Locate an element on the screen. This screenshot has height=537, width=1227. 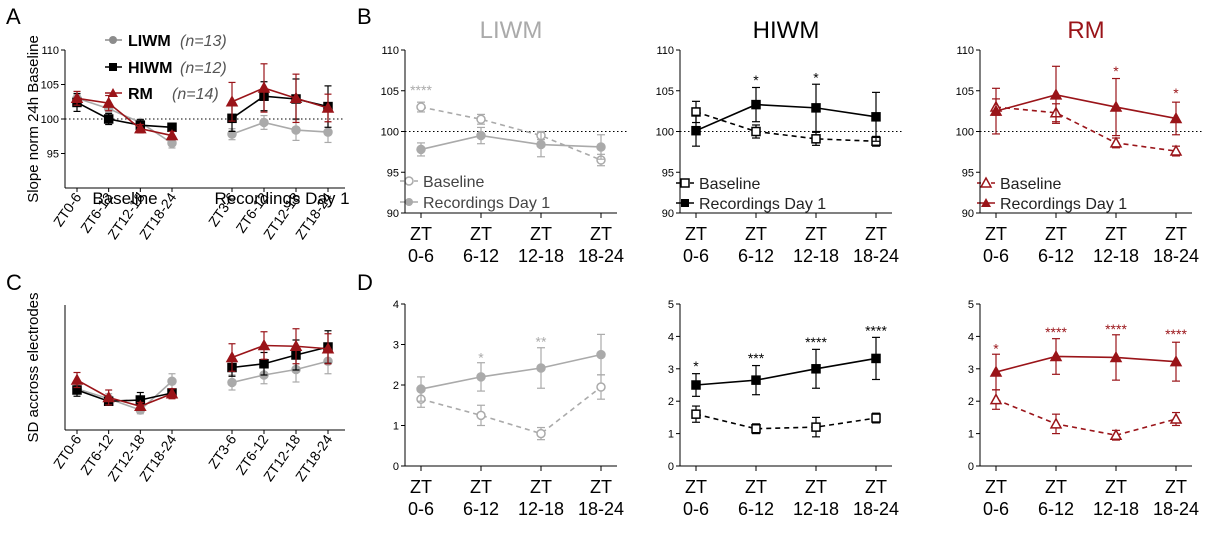
significance-d2-1: *** is located at coordinates (756, 358).